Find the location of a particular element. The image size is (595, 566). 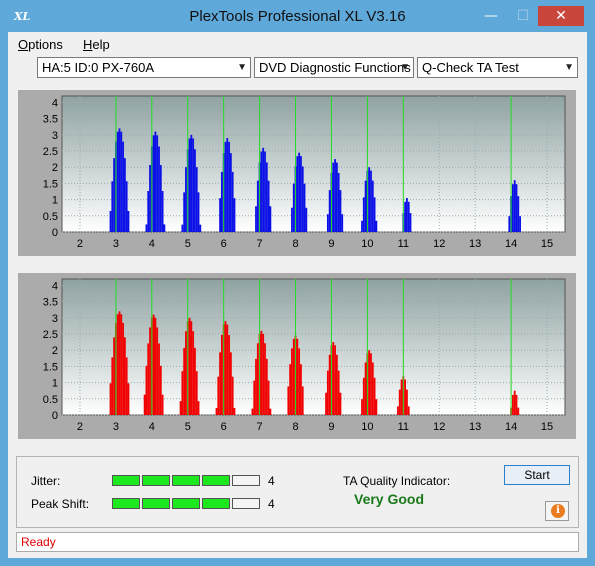

start-button-label: Start is located at coordinates (537, 475).